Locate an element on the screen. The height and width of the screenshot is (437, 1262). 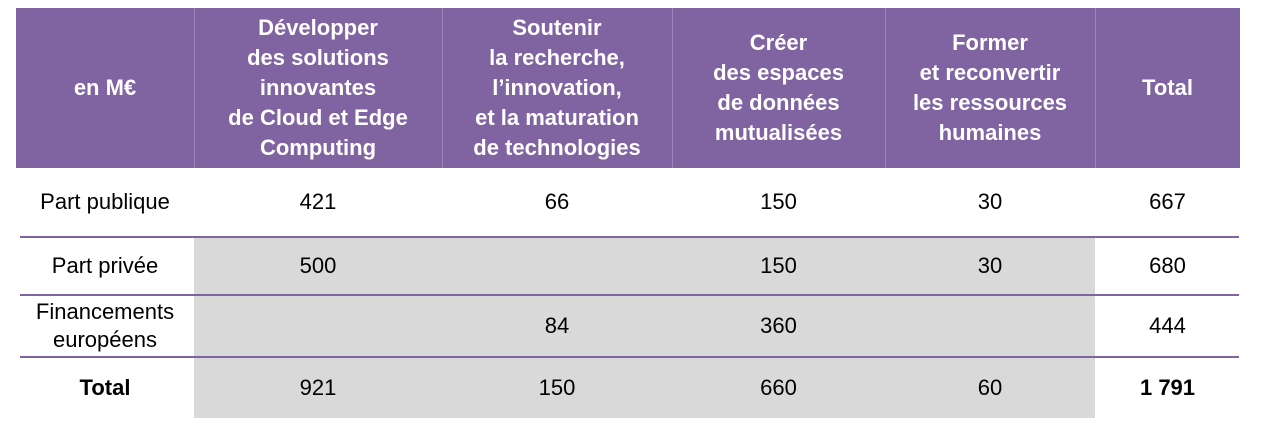
row-label: Financements européens is located at coordinates (105, 325).